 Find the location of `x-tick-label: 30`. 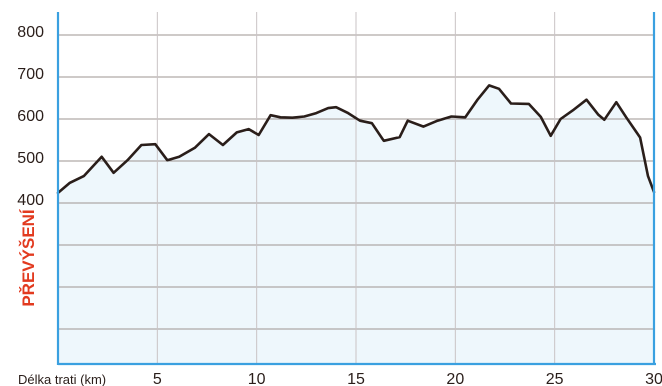

x-tick-label: 30 is located at coordinates (653, 378).